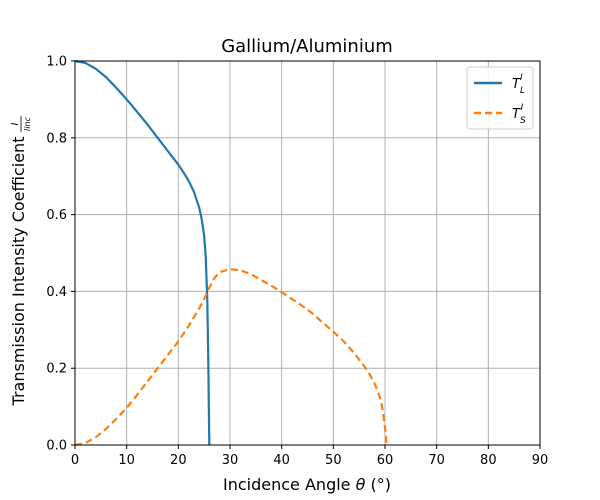  Describe the element at coordinates (230, 460) in the screenshot. I see `x-tick-label: 30` at that location.